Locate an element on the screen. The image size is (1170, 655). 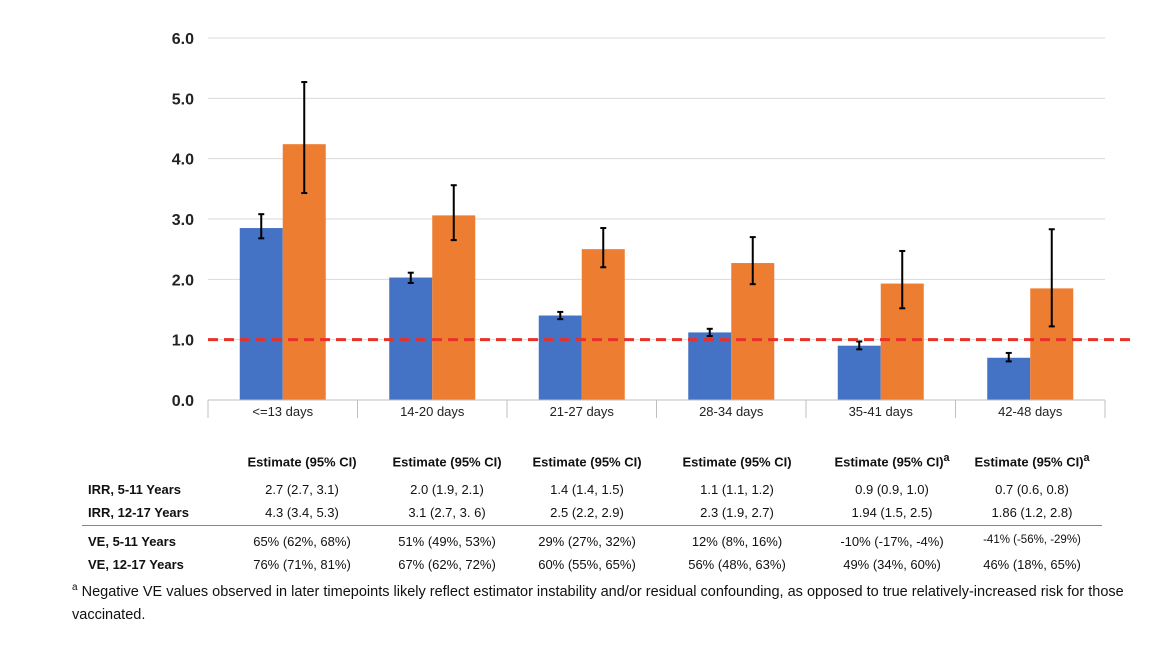
y-tick-label: 0.0 is located at coordinates (183, 401).